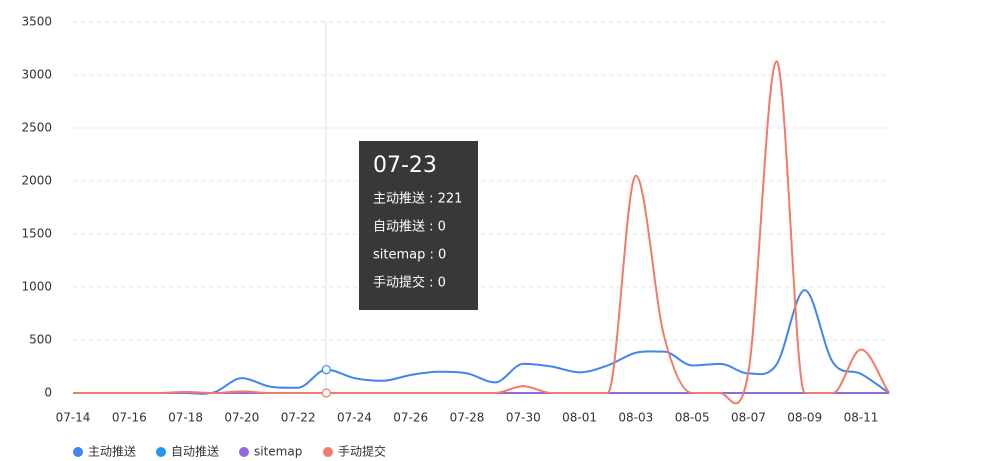  Describe the element at coordinates (36, 128) in the screenshot. I see `y-tick-label: 2500` at that location.